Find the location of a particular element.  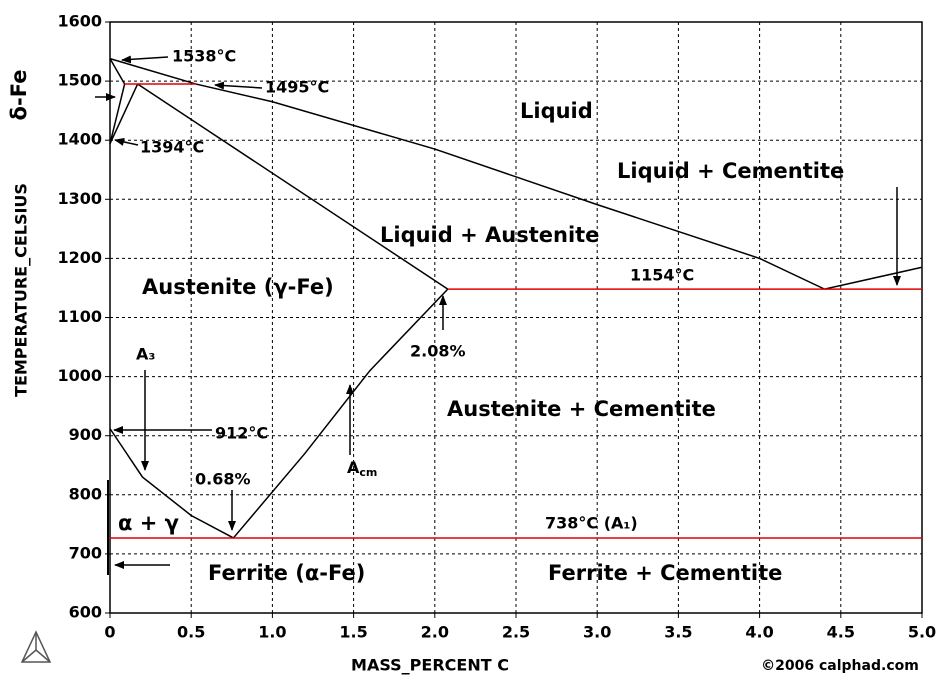

y-axis-label: TEMPERATURE_CELSIUS is located at coordinates (21, 290).